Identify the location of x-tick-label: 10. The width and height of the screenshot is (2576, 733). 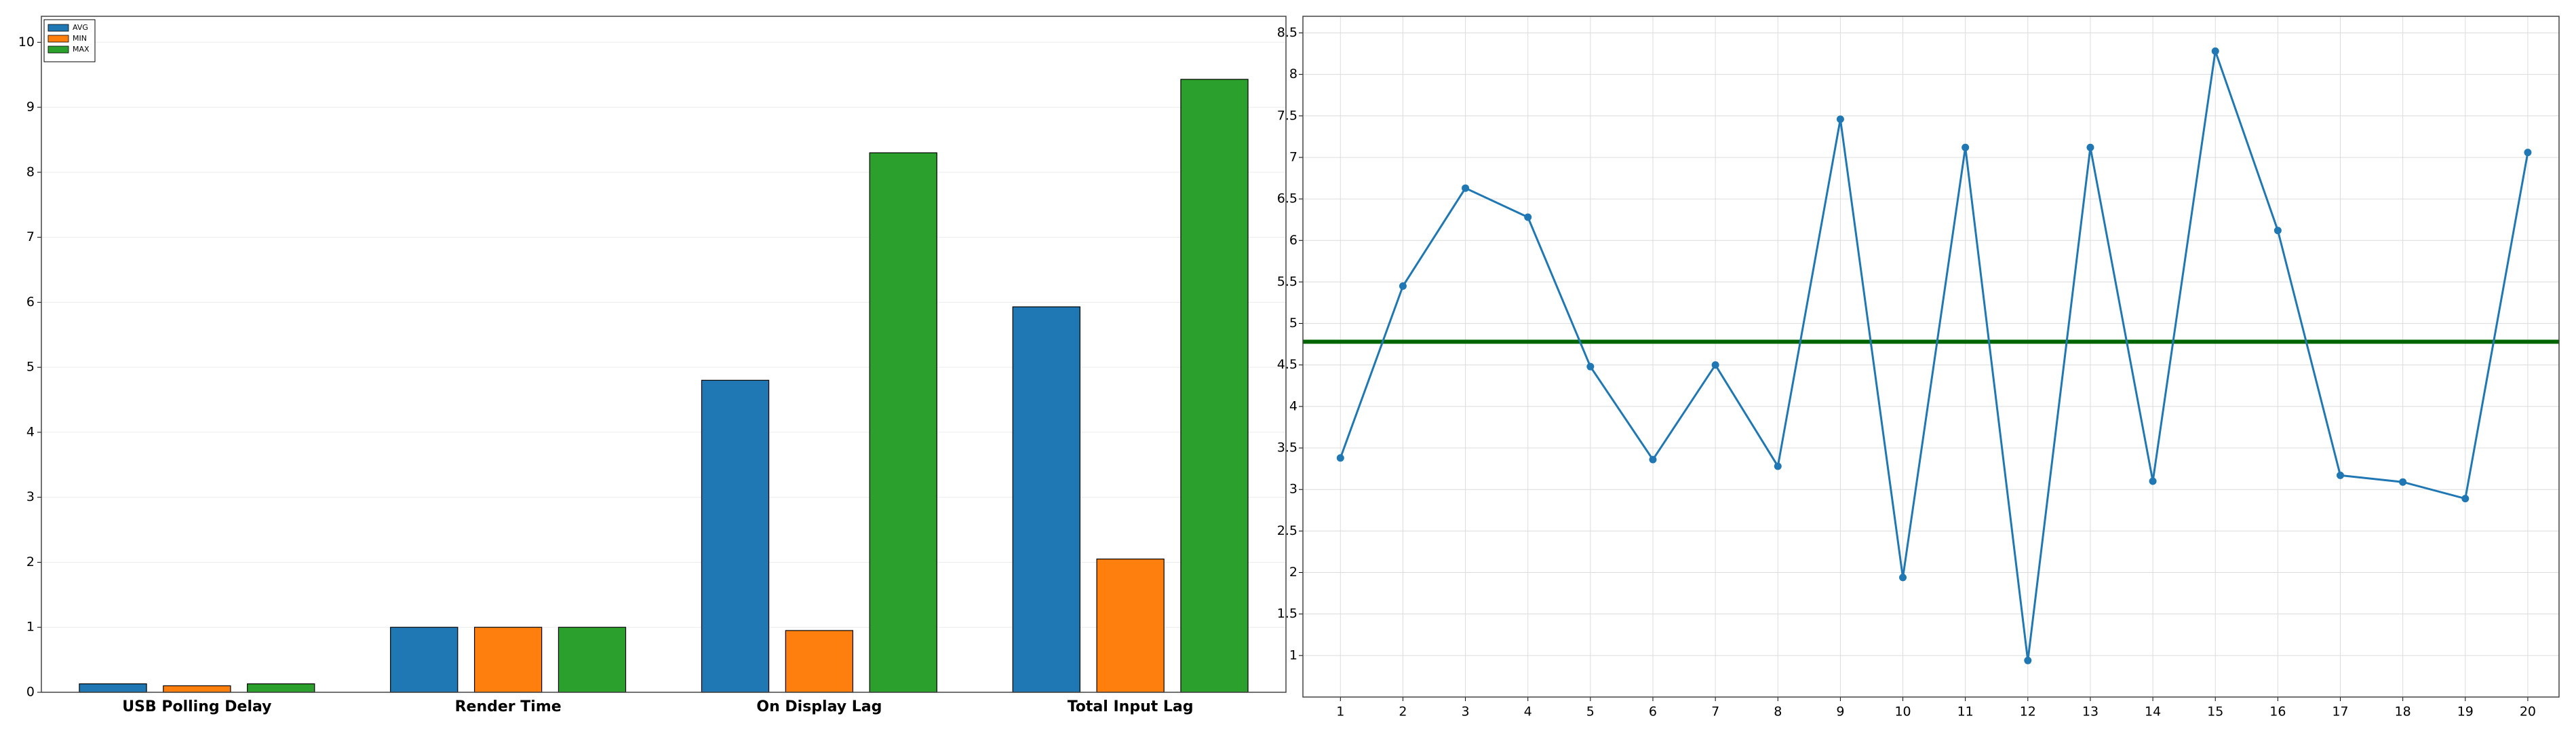
(1902, 711).